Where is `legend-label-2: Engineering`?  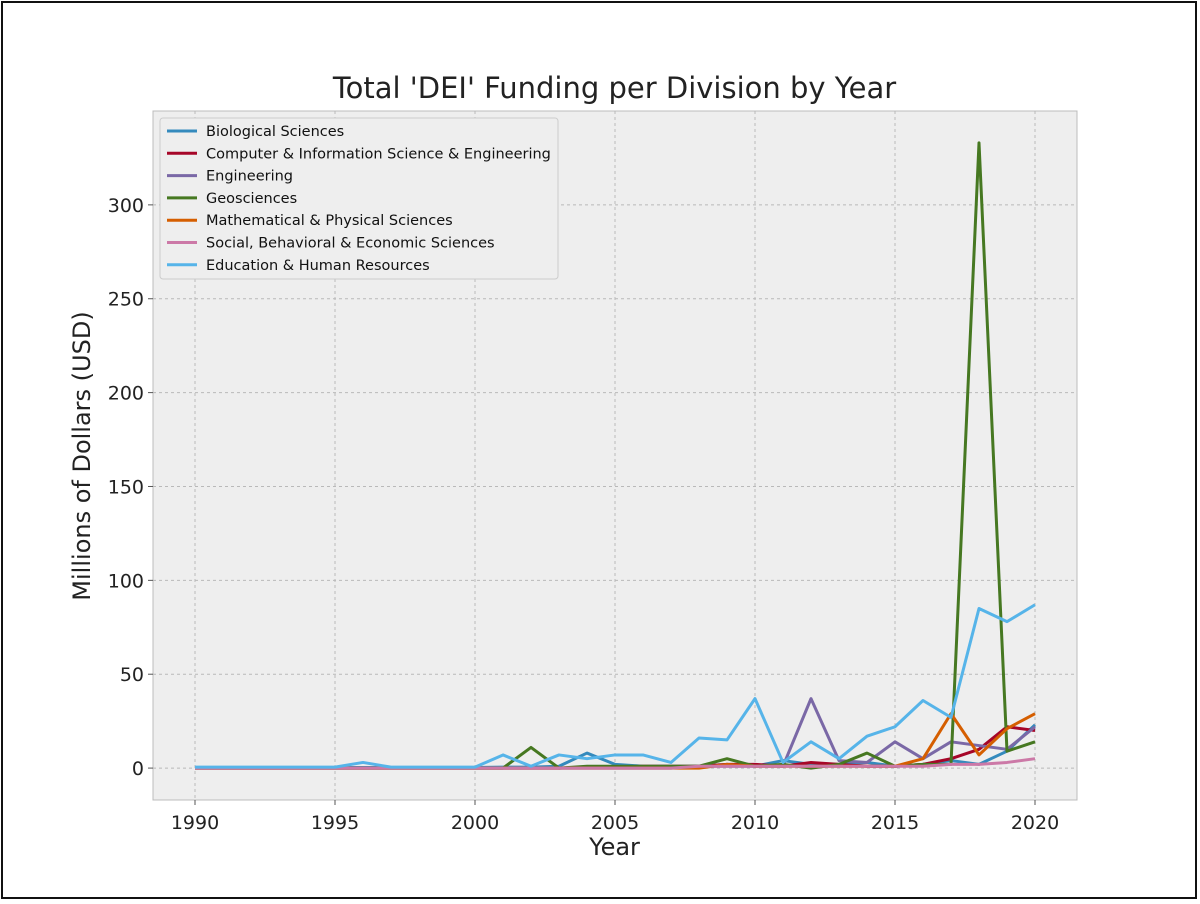 legend-label-2: Engineering is located at coordinates (249, 177).